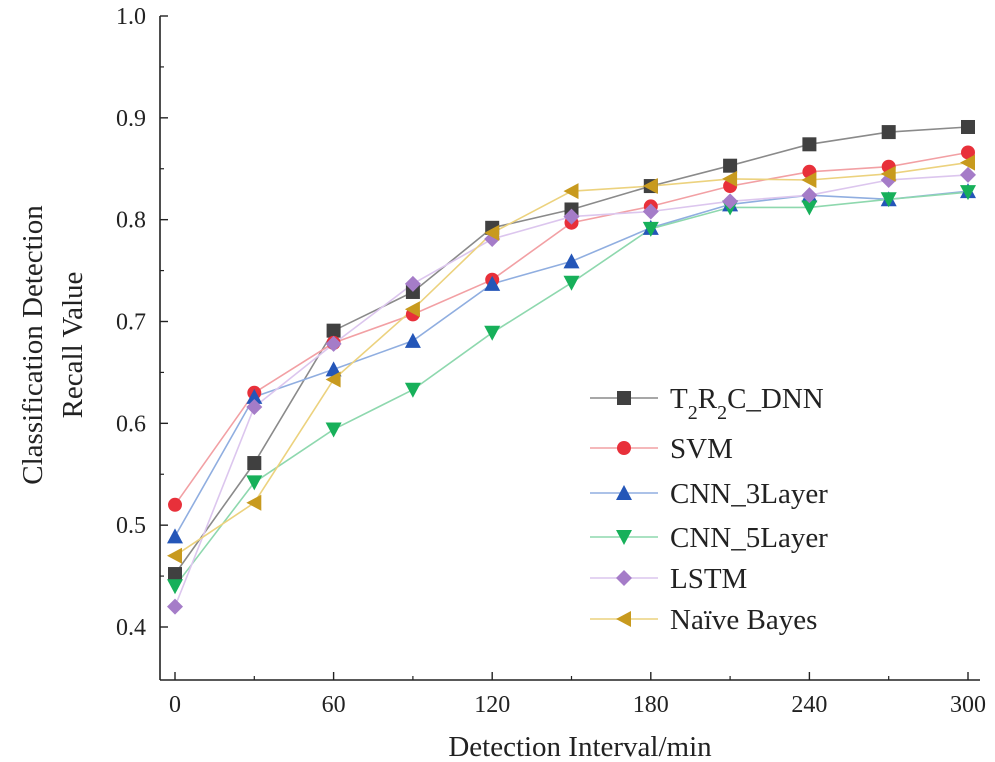 This screenshot has height=762, width=995. Describe the element at coordinates (334, 705) in the screenshot. I see `x-tick-label: 60` at that location.